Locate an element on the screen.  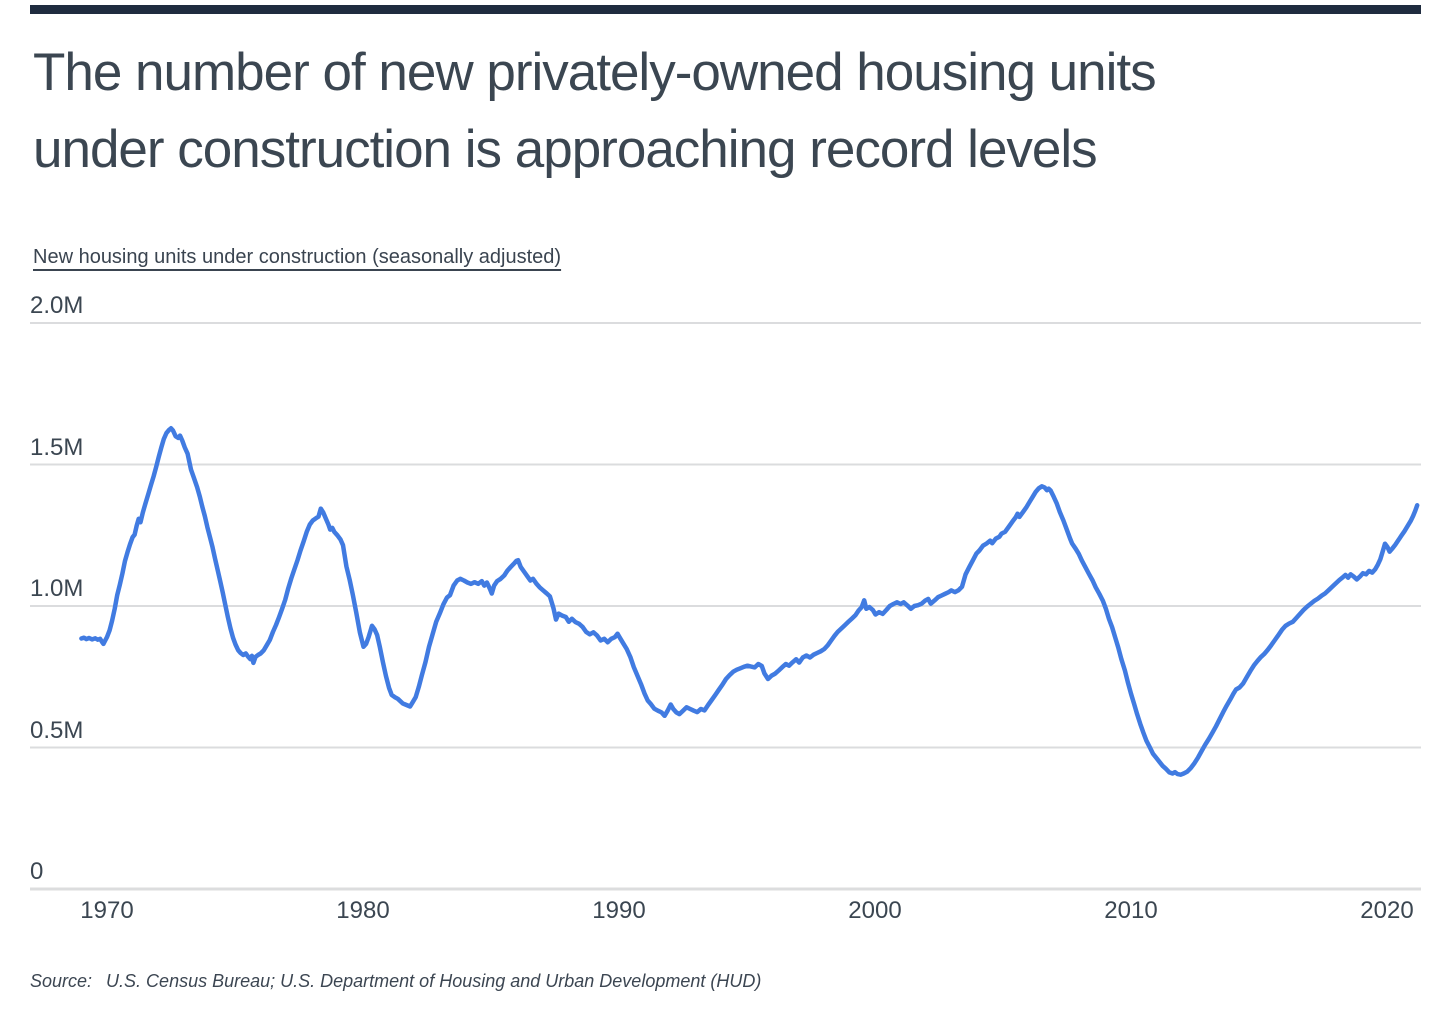
y-axis-label: 2.0M is located at coordinates (57, 305).